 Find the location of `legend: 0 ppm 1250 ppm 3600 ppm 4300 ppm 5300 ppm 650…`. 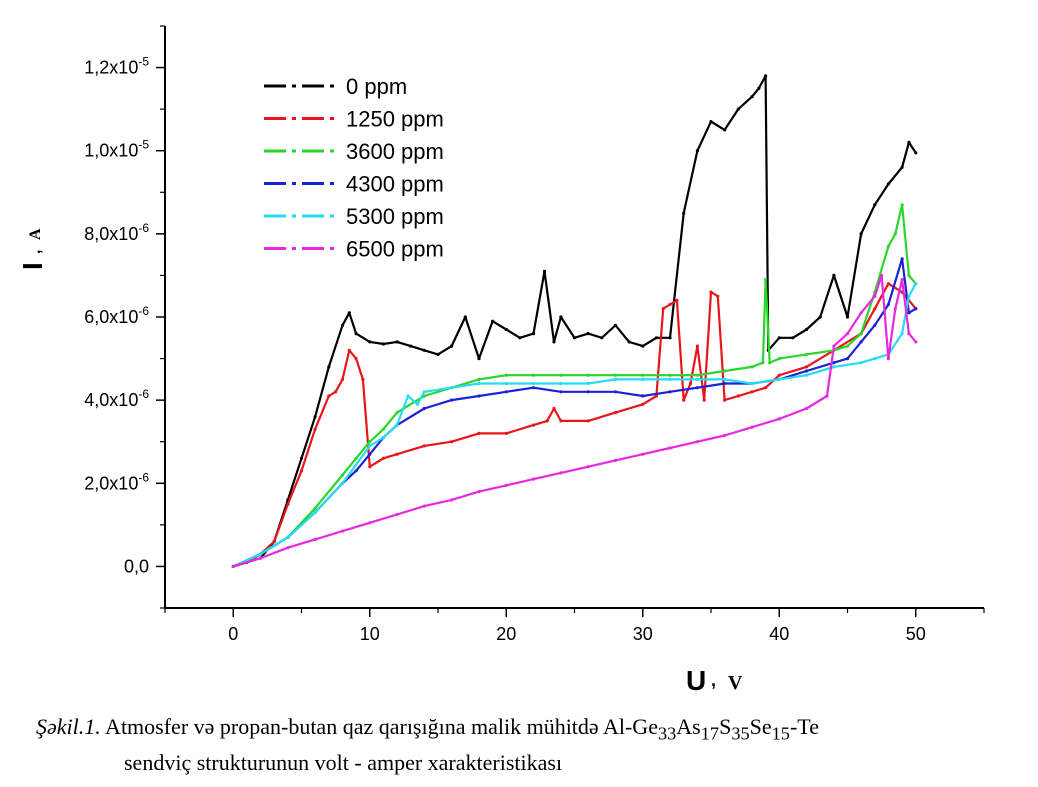

legend: 0 ppm 1250 ppm 3600 ppm 4300 ppm 5300 ppm 650… is located at coordinates (354, 168).